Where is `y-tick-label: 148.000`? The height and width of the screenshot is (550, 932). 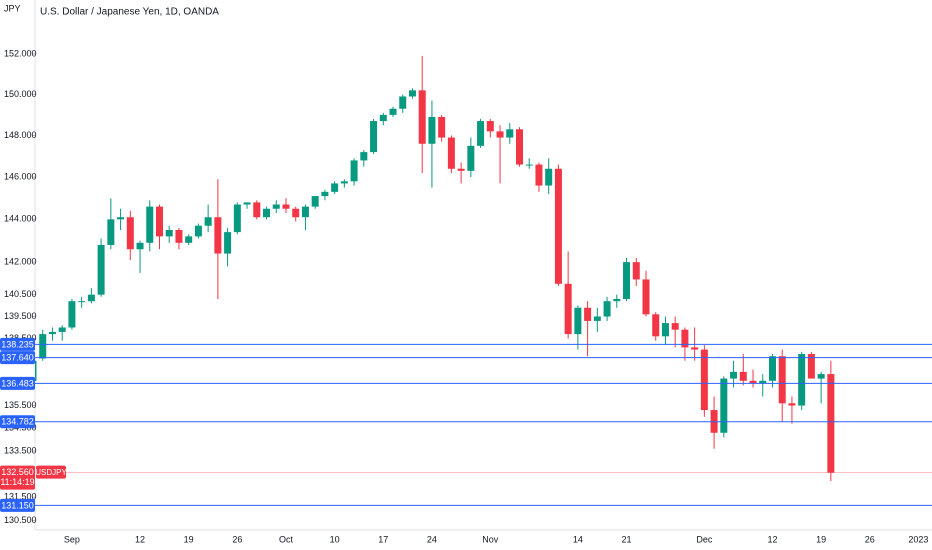
y-tick-label: 148.000 is located at coordinates (20, 135).